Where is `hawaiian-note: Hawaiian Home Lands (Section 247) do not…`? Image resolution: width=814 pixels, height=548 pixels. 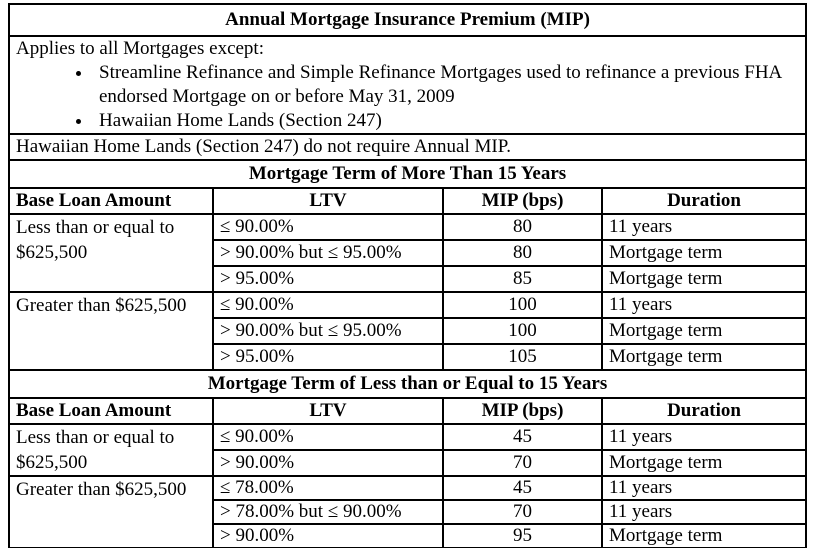
hawaiian-note: Hawaiian Home Lands (Section 247) do not… is located at coordinates (407, 147).